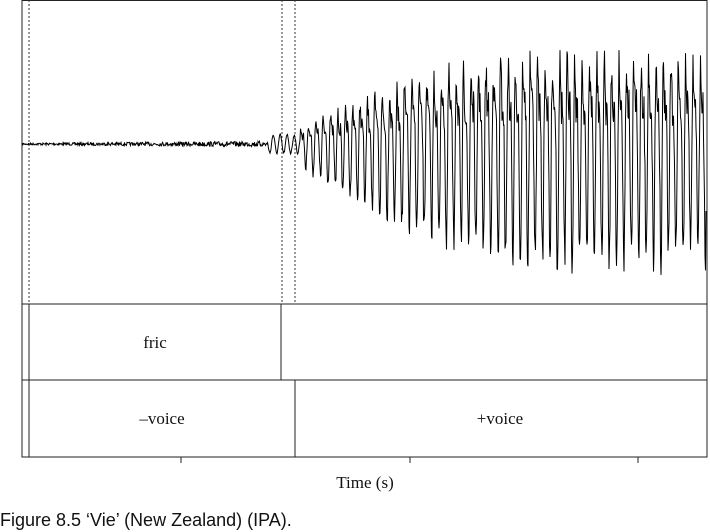 This screenshot has height=532, width=710. What do you see at coordinates (161, 418) in the screenshot?
I see `tier-label: –voice` at bounding box center [161, 418].